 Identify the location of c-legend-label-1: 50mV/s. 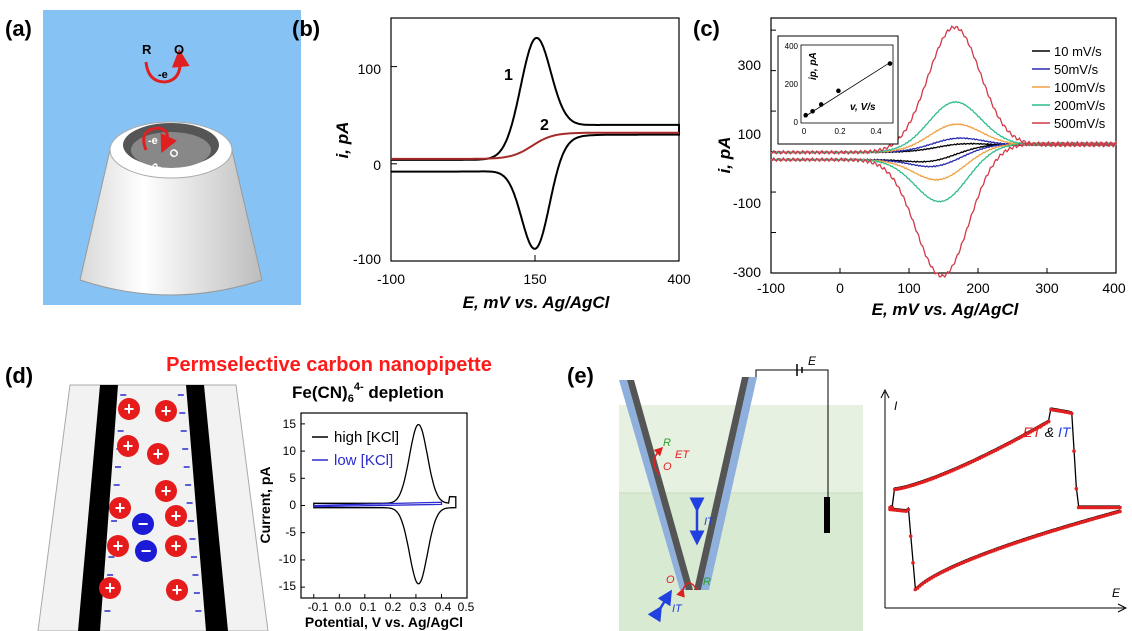
(1076, 69).